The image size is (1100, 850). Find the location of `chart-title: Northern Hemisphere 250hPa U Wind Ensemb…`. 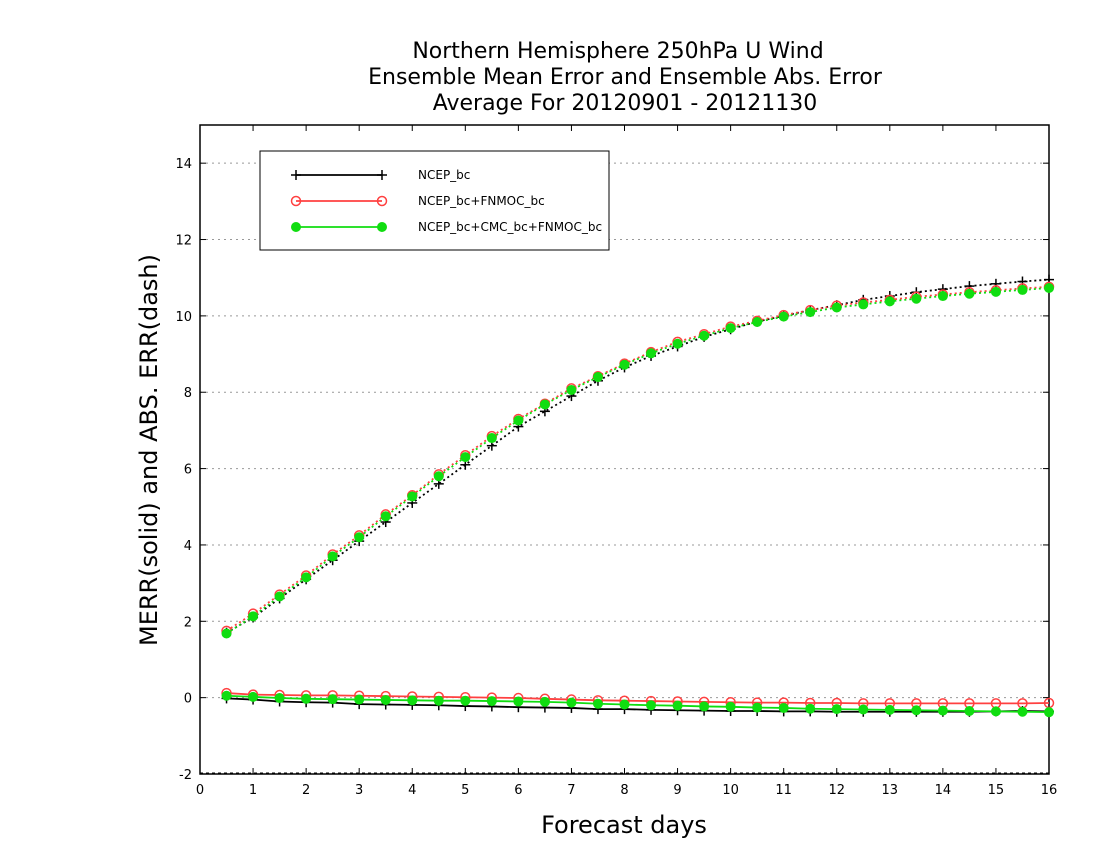

chart-title: Northern Hemisphere 250hPa U Wind Ensemb… is located at coordinates (625, 77).